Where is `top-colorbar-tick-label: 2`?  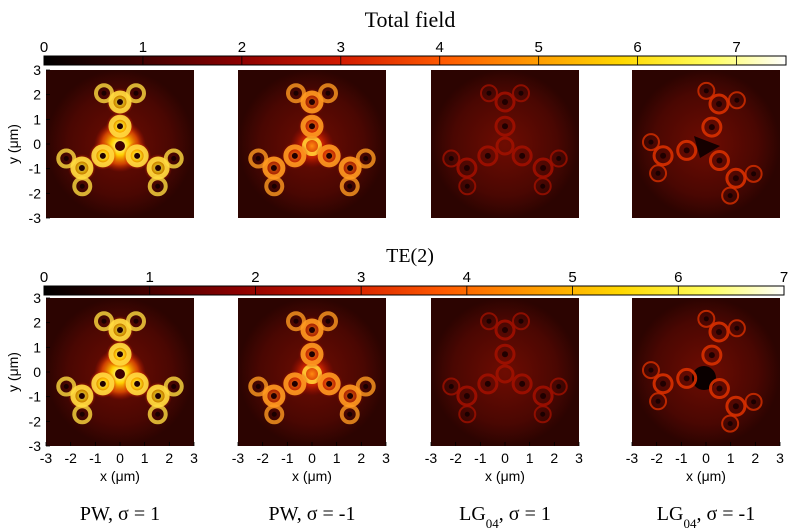
top-colorbar-tick-label: 2 is located at coordinates (242, 47).